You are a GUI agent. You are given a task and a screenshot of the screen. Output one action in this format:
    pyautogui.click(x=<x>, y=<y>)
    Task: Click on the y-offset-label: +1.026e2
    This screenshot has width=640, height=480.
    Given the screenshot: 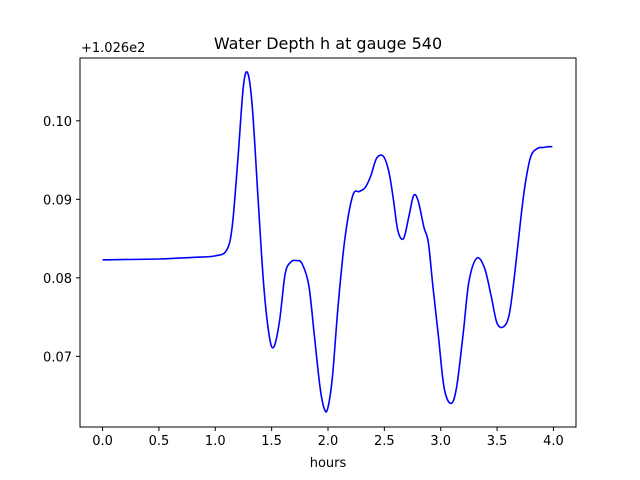 What is the action you would take?
    pyautogui.click(x=113, y=48)
    